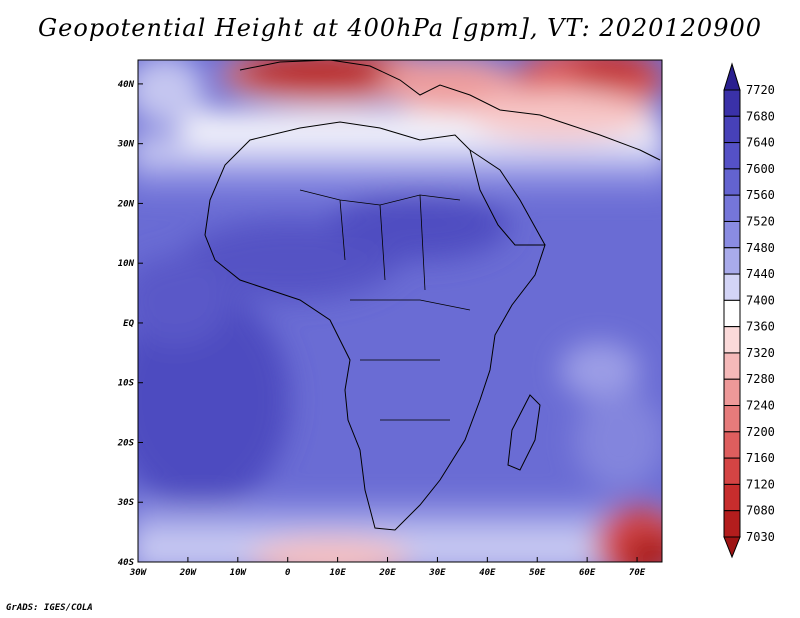 The image size is (800, 618). What do you see at coordinates (337, 573) in the screenshot?
I see `lon-tick-label: 10E` at bounding box center [337, 573].